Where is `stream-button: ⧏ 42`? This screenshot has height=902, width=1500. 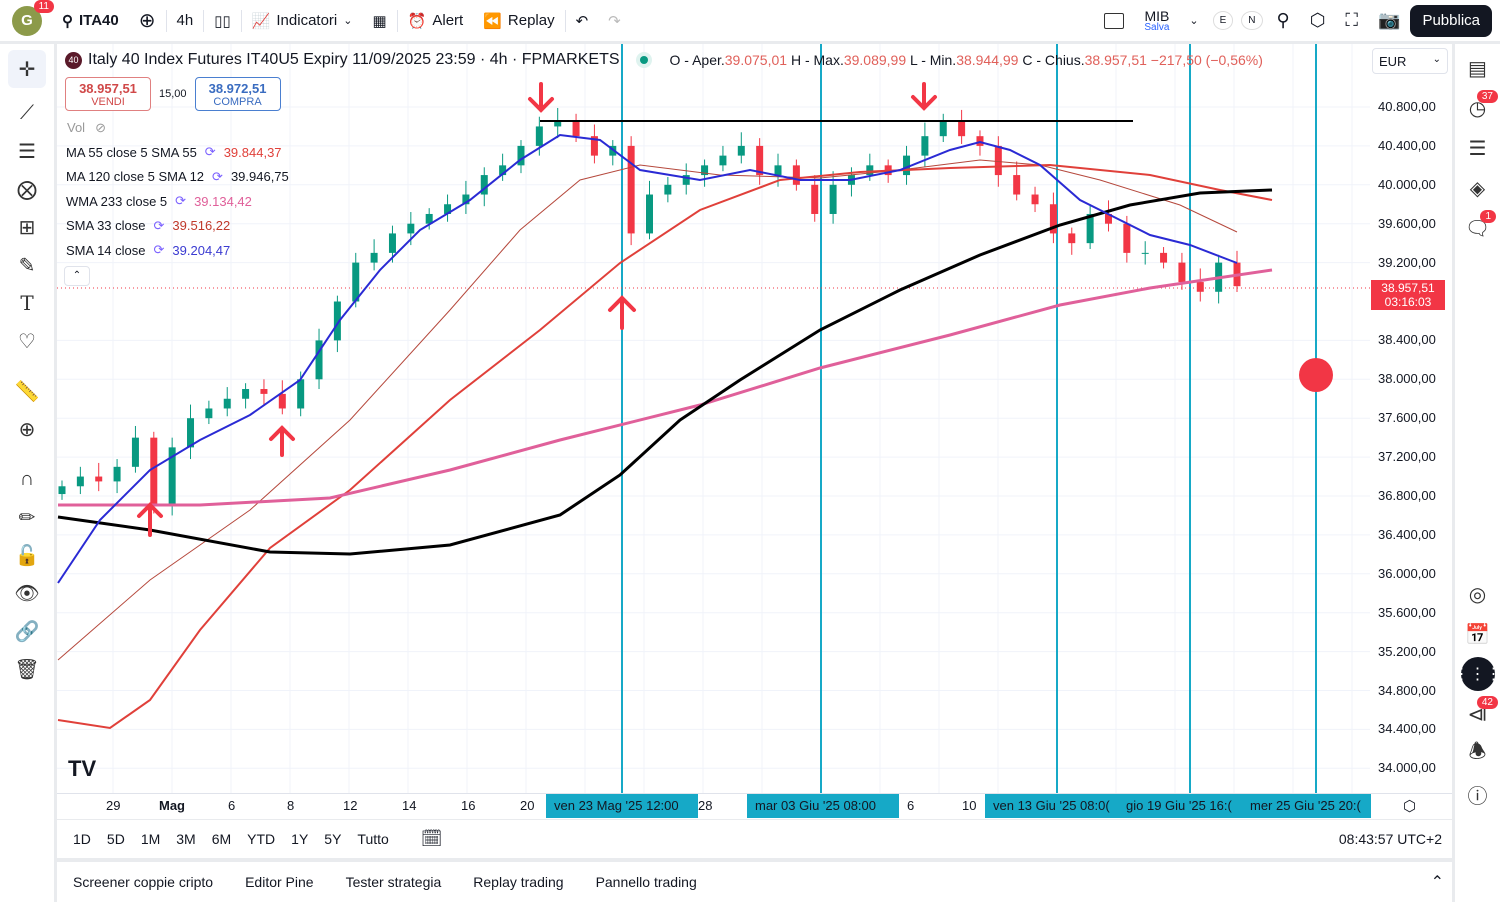 stream-button: ⧏ 42 is located at coordinates (1477, 714).